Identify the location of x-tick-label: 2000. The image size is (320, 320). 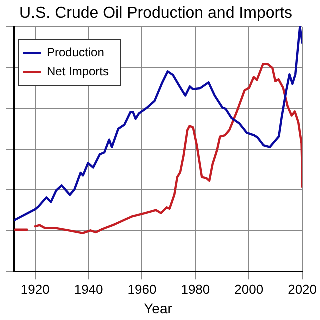
(249, 289).